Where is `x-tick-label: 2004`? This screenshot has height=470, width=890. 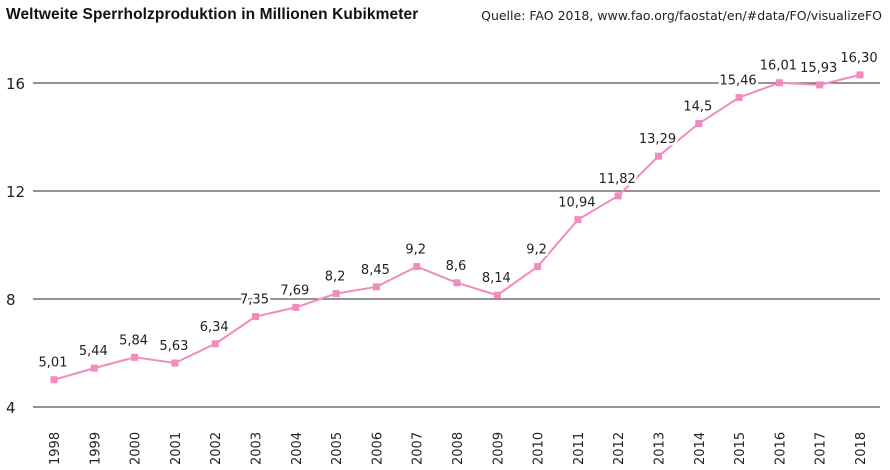
x-tick-label: 2004 is located at coordinates (297, 448).